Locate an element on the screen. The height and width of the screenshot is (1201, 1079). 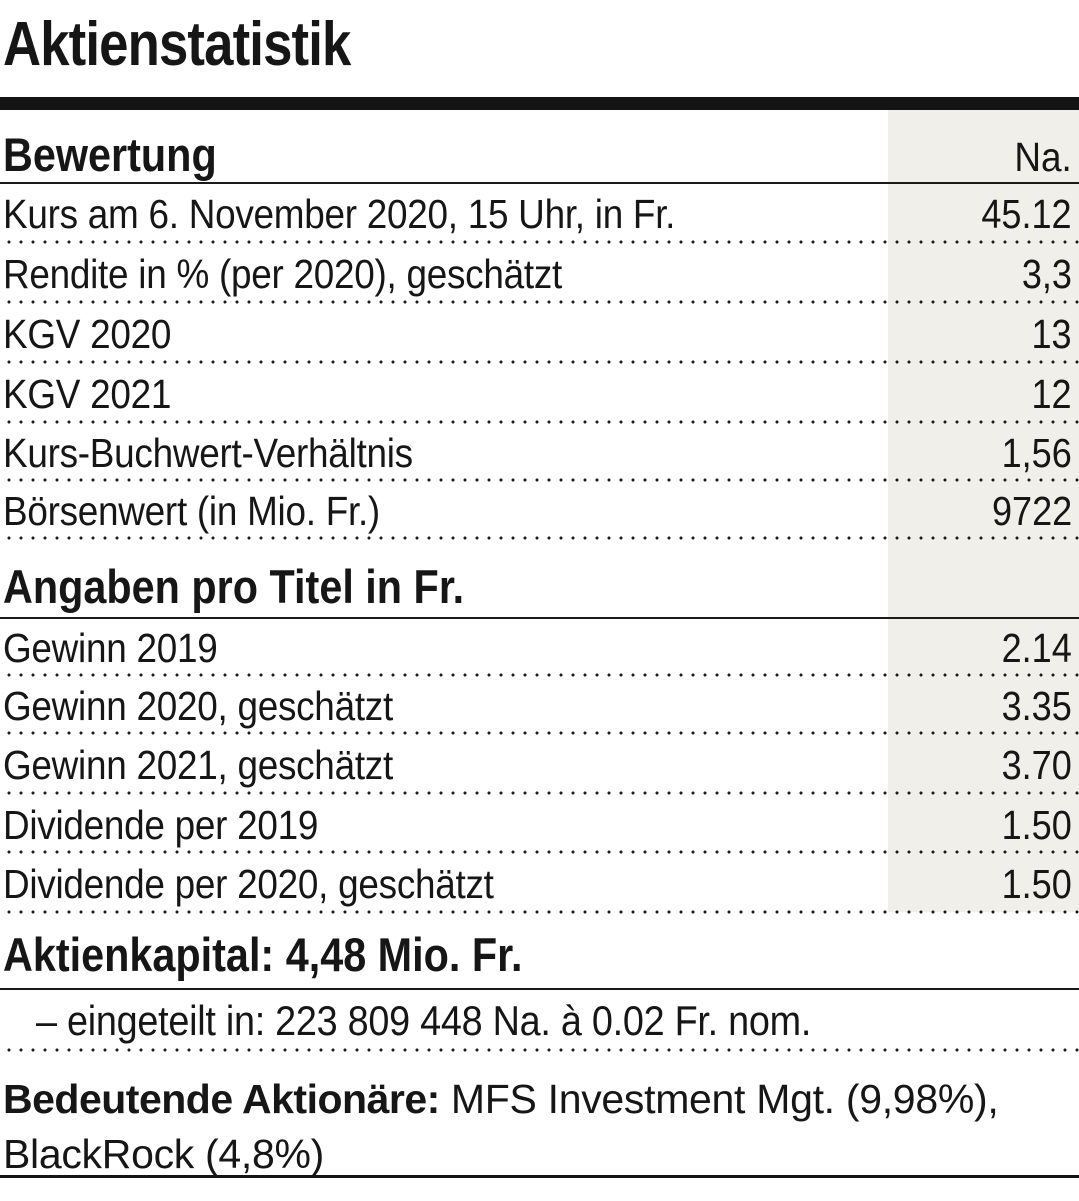
row-value: 2.14 is located at coordinates (1036, 648).